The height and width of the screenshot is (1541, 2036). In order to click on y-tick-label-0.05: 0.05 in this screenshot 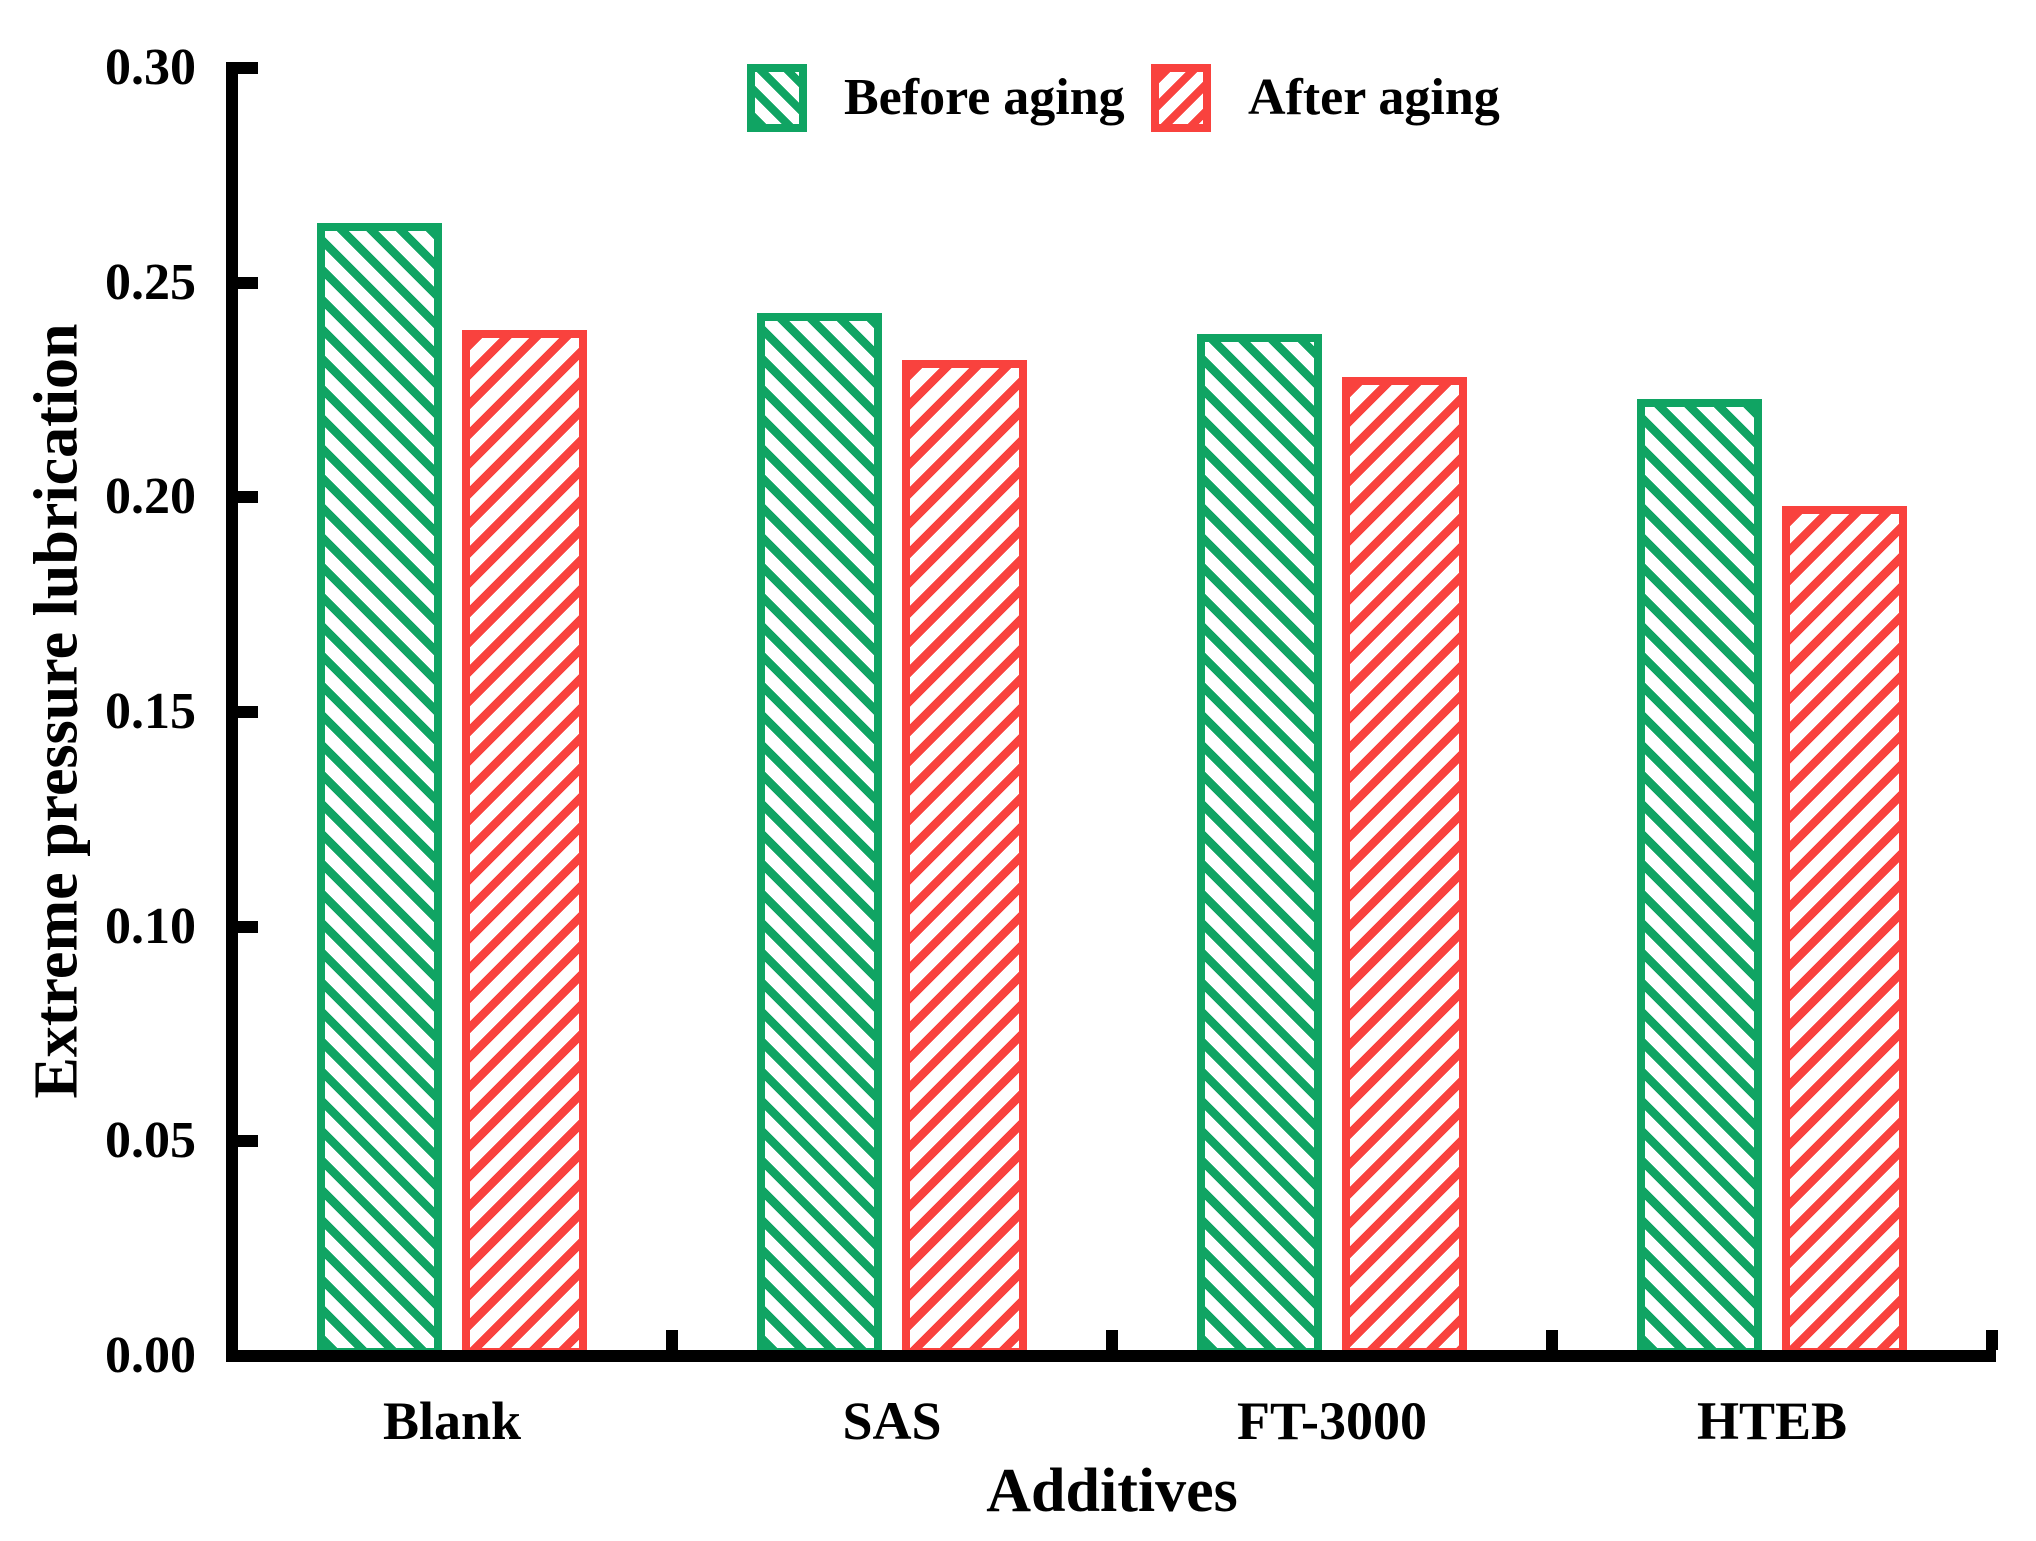, I will do `click(150, 1141)`.